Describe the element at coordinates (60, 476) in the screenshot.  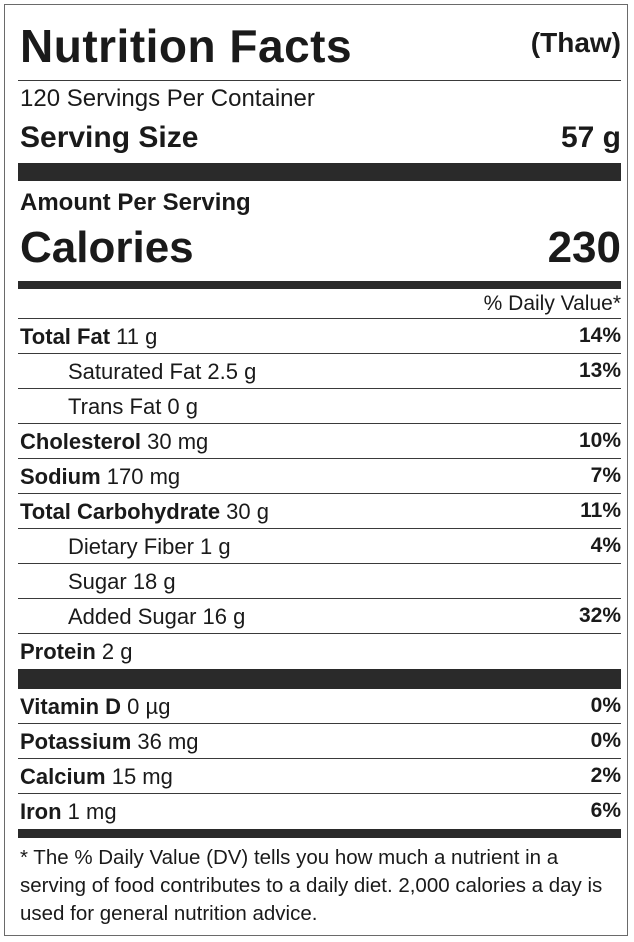
I see `nutrient-name: Sodium` at that location.